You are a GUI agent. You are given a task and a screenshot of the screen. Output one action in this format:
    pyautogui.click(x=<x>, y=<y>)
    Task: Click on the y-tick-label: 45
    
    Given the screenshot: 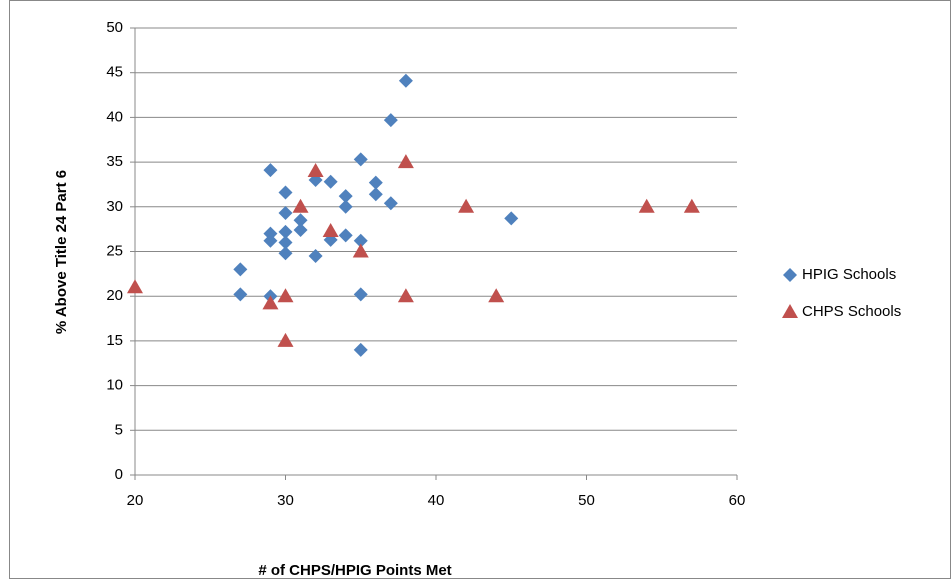 What is the action you would take?
    pyautogui.click(x=114, y=72)
    